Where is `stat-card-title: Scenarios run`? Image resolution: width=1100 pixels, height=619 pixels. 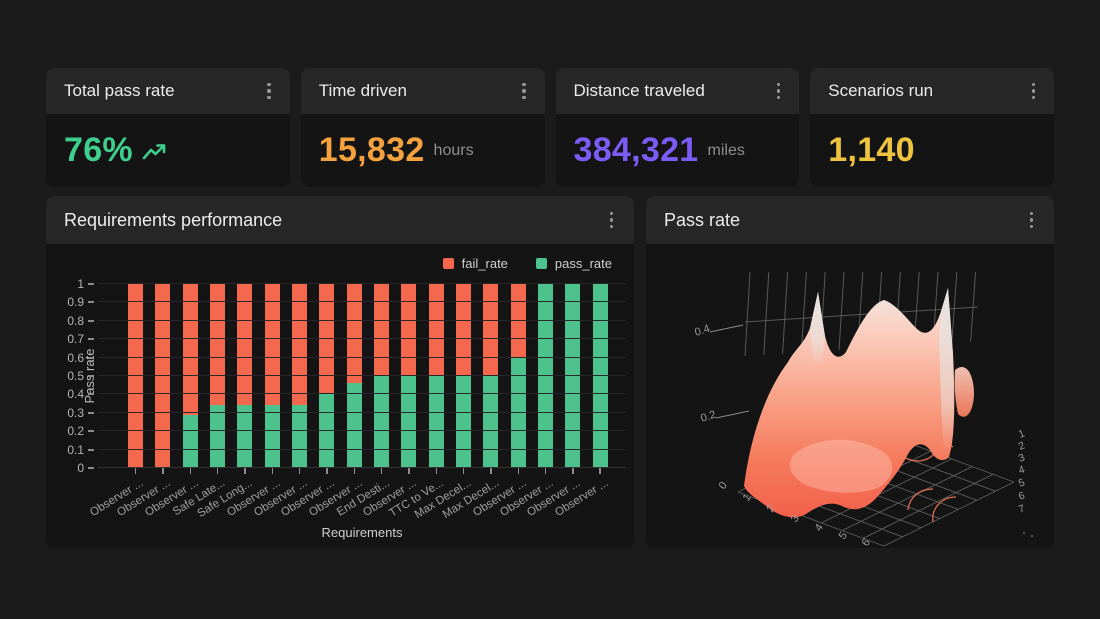
stat-card-title: Scenarios run is located at coordinates (881, 90).